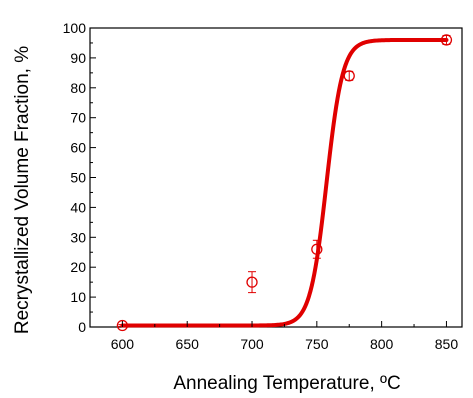 This screenshot has width=473, height=398. Describe the element at coordinates (447, 344) in the screenshot. I see `x-tick-label: 850` at that location.